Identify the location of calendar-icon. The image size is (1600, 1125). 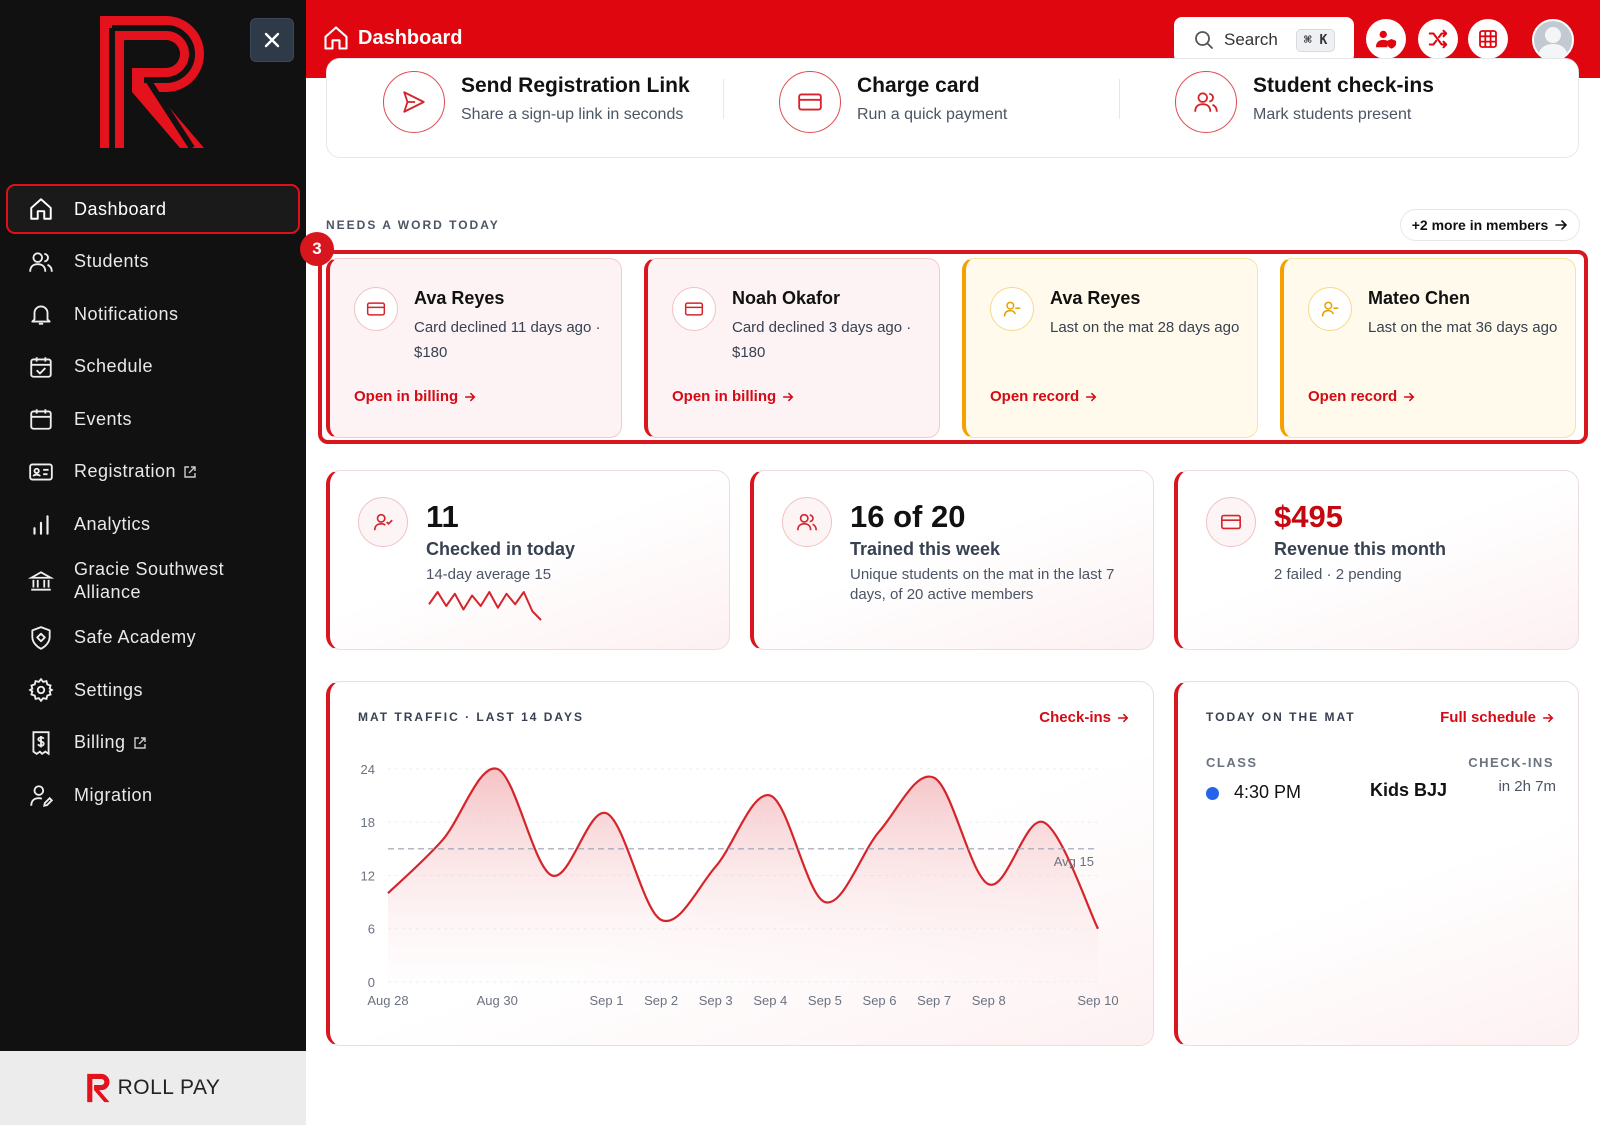
(41, 419).